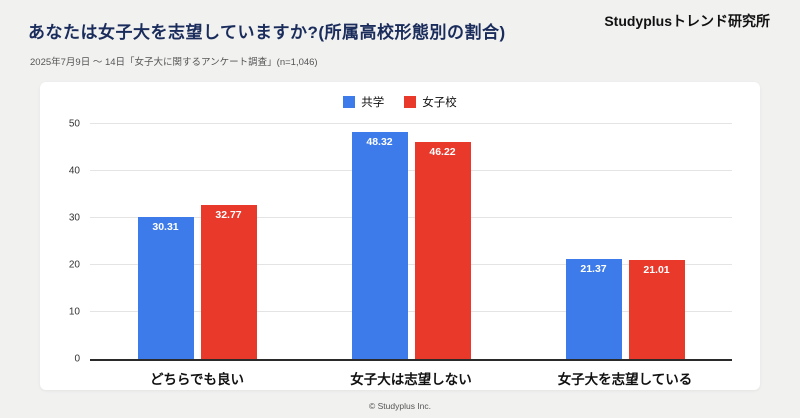 This screenshot has width=800, height=418. What do you see at coordinates (197, 379) in the screenshot?
I see `category-label: どちらでも良い` at bounding box center [197, 379].